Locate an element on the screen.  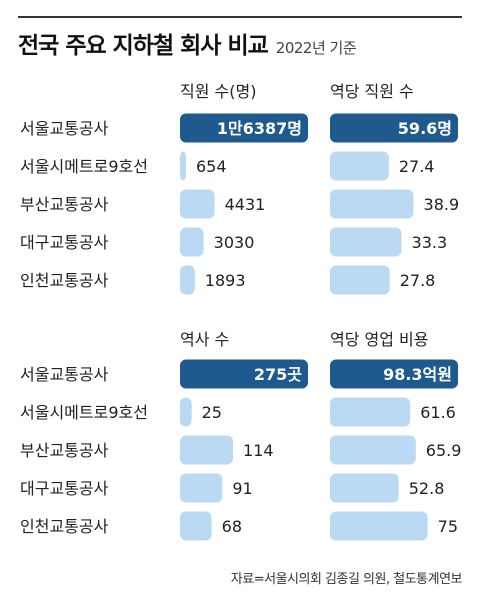
chart-subtitle: 2022년 기준 is located at coordinates (316, 48).